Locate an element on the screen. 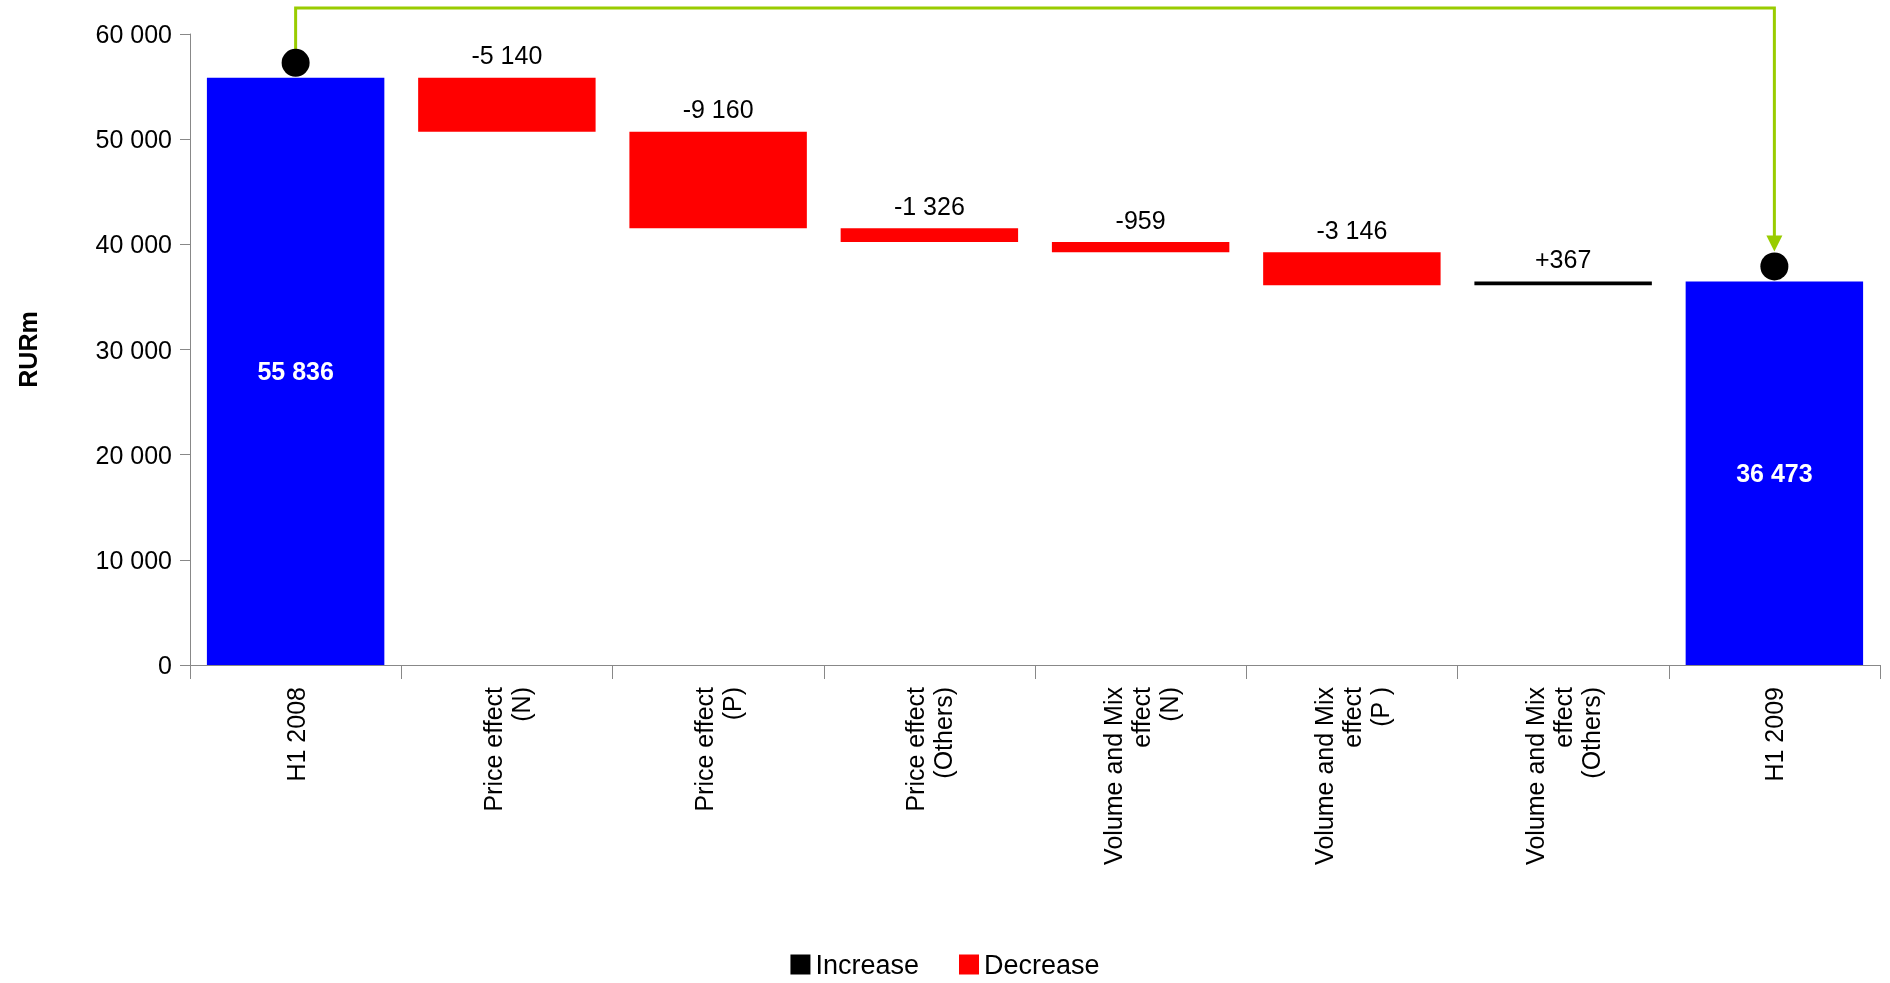 The height and width of the screenshot is (983, 1890). x-tick-label: H1 2009 is located at coordinates (1774, 734).